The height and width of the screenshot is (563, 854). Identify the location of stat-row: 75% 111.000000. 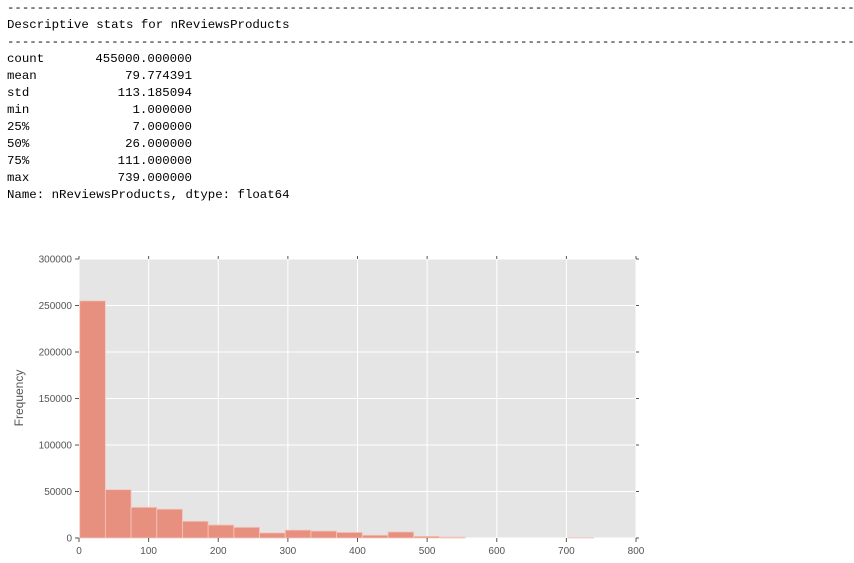
(99, 161).